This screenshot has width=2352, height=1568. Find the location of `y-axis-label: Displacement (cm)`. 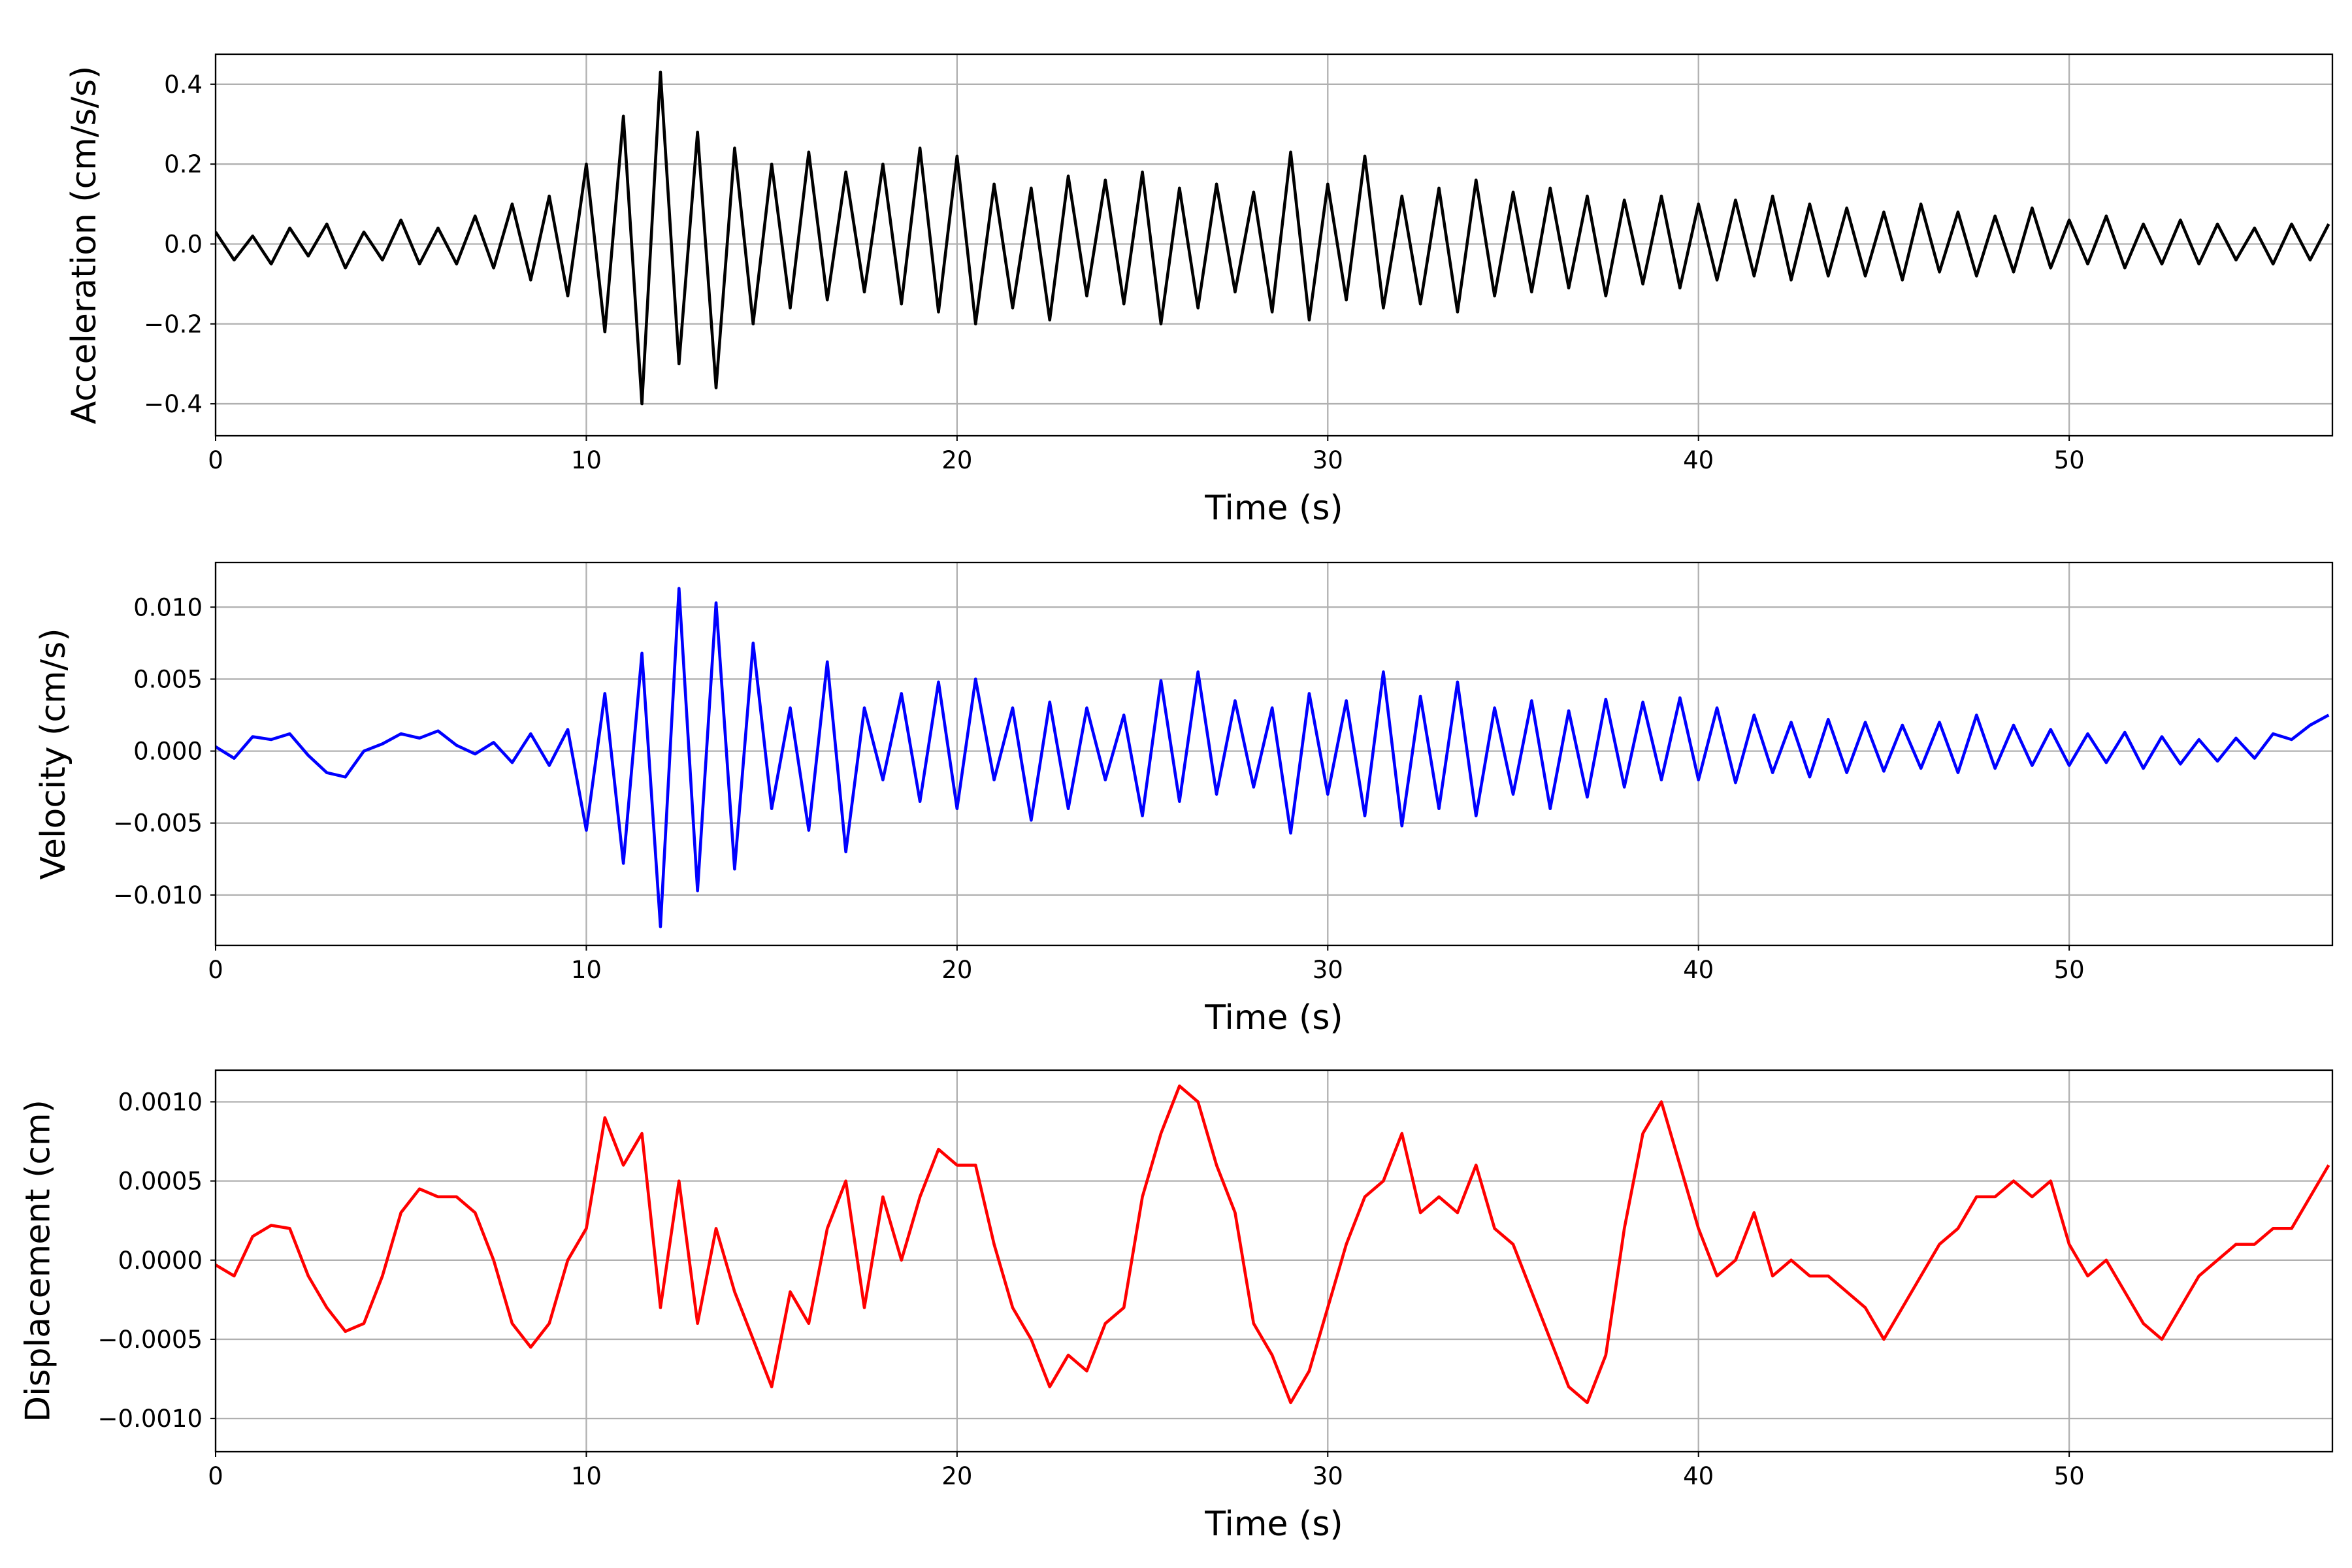

y-axis-label: Displacement (cm) is located at coordinates (38, 1261).